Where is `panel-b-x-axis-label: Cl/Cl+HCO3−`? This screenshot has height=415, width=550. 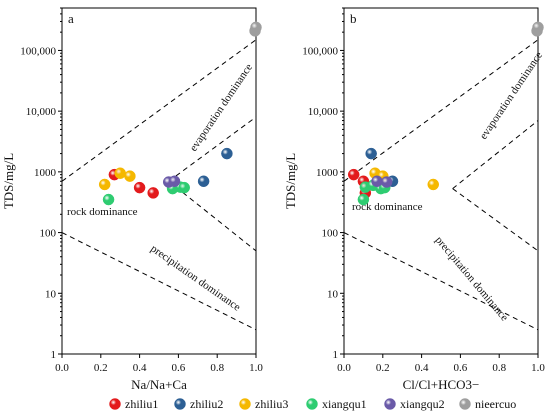
panel-b-x-axis-label: Cl/Cl+HCO3− is located at coordinates (441, 384).